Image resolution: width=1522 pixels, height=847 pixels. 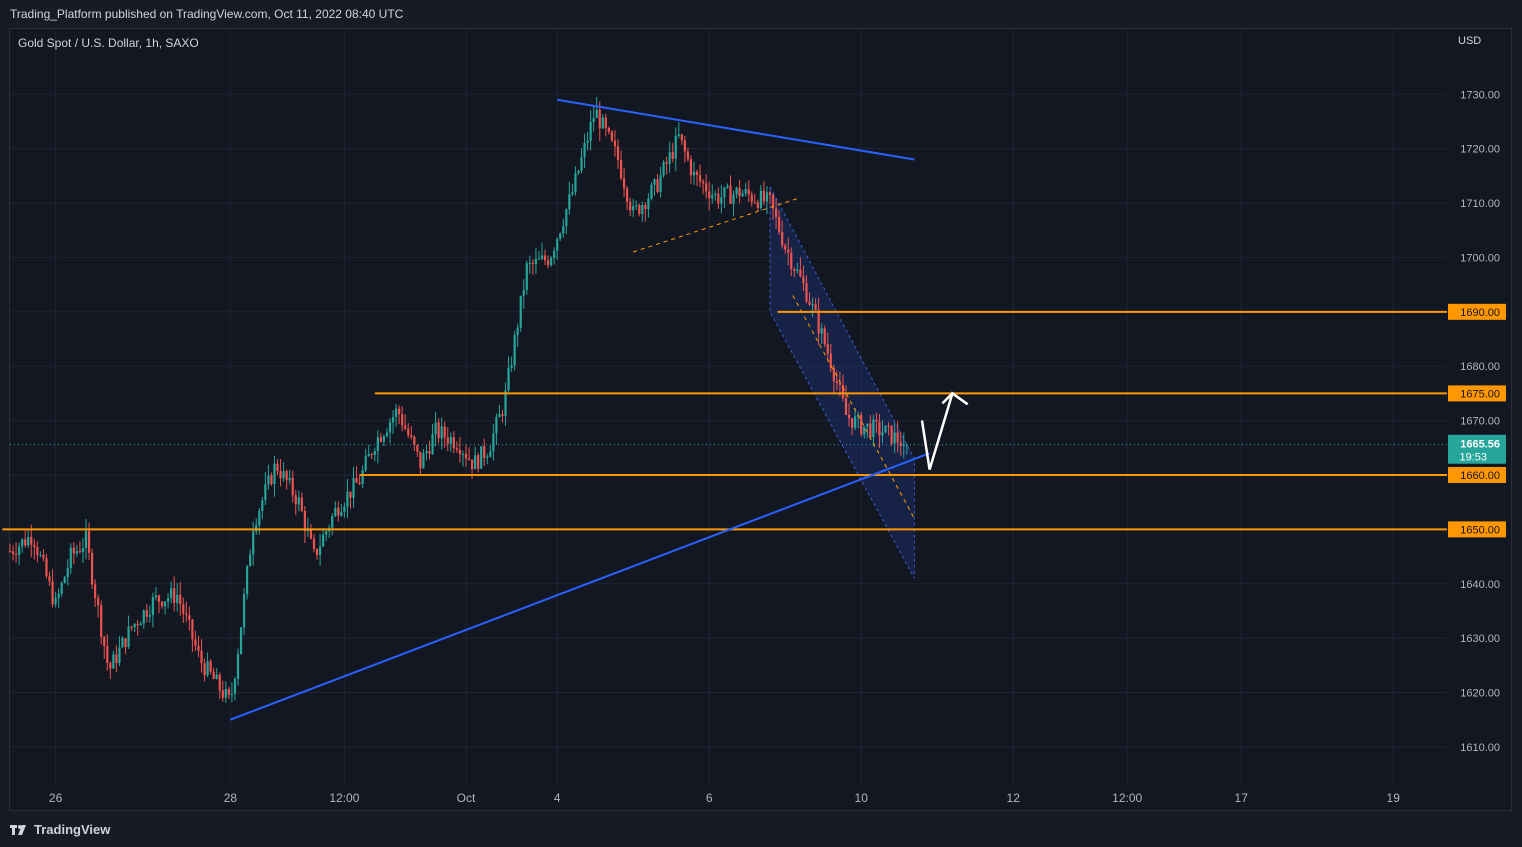 What do you see at coordinates (1480, 204) in the screenshot?
I see `y-tick-label: 1710.00` at bounding box center [1480, 204].